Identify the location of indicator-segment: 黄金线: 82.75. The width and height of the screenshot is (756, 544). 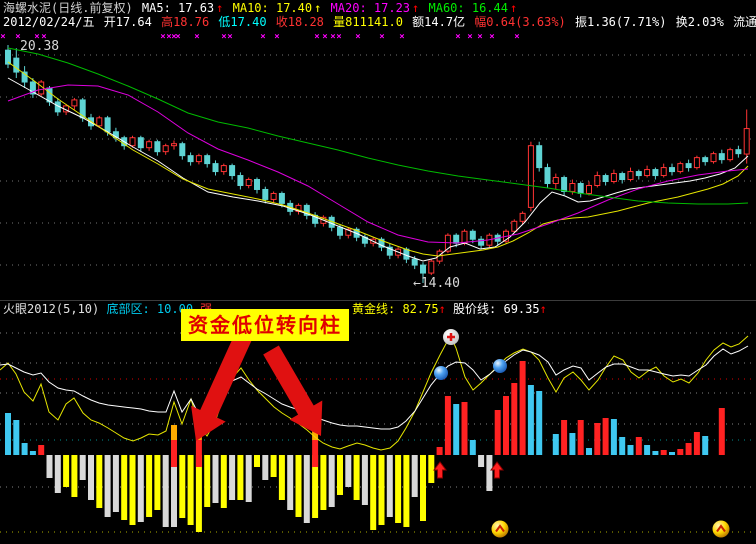
(395, 309).